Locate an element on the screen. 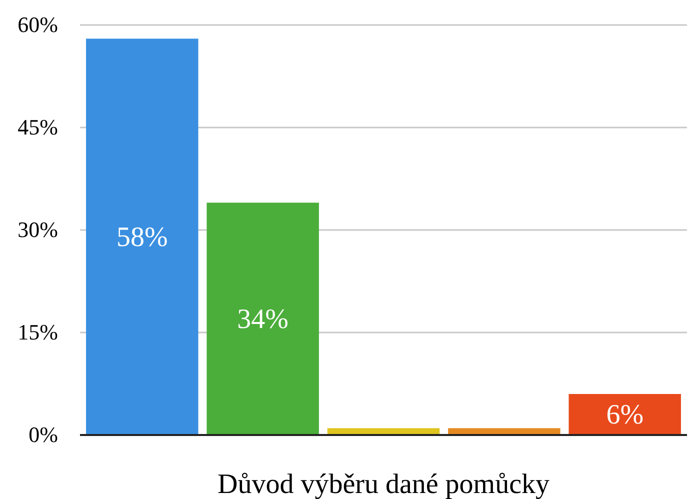  y-tick-label: 60% is located at coordinates (38, 25).